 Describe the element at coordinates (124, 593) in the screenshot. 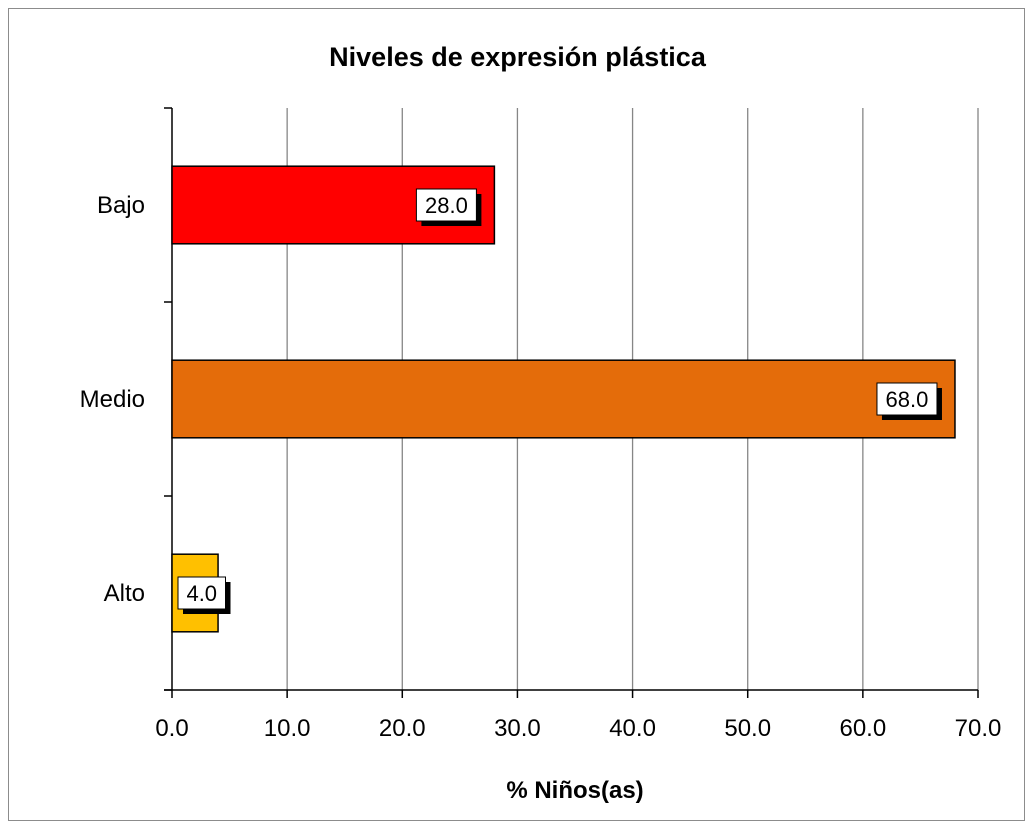

I see `y-category-label: Alto` at that location.